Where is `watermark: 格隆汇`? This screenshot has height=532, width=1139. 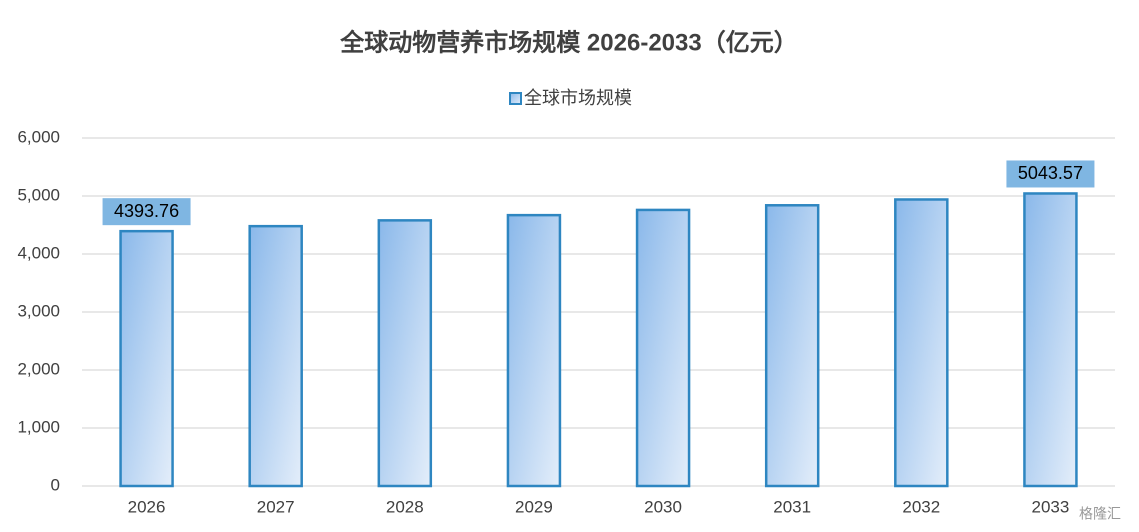
watermark: 格隆汇 is located at coordinates (1100, 514).